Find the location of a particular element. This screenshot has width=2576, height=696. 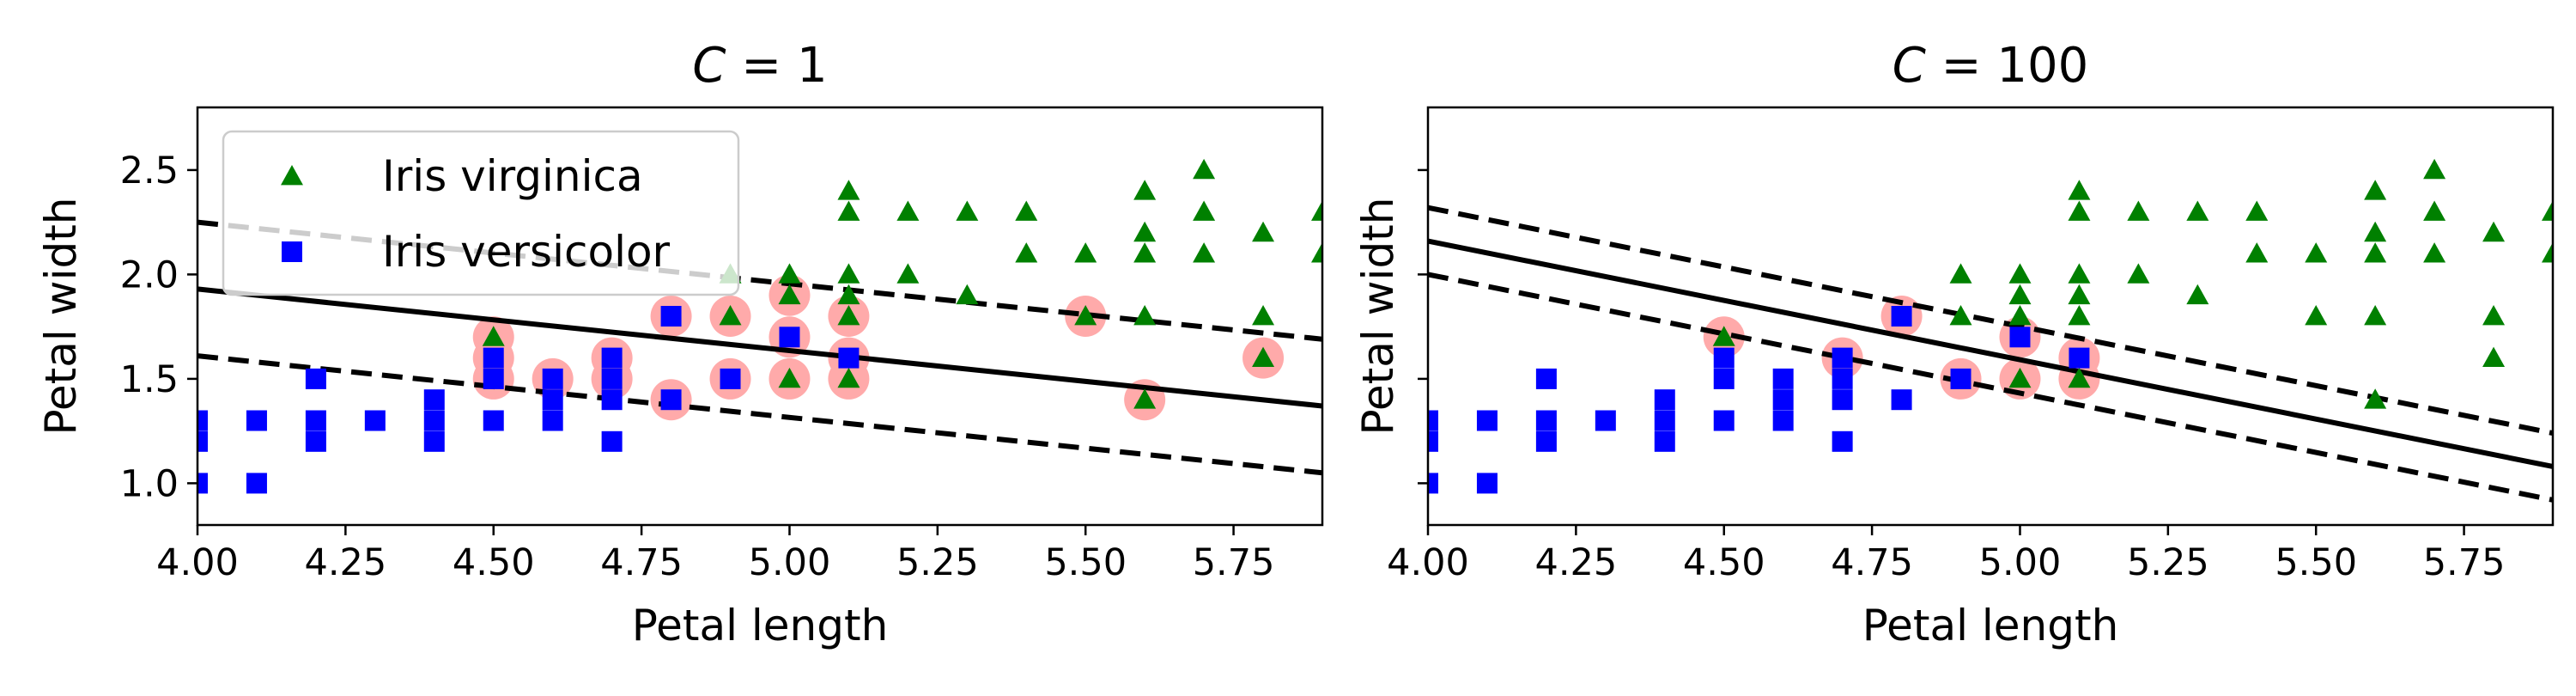

y-tick-label: 2.5 is located at coordinates (149, 171).